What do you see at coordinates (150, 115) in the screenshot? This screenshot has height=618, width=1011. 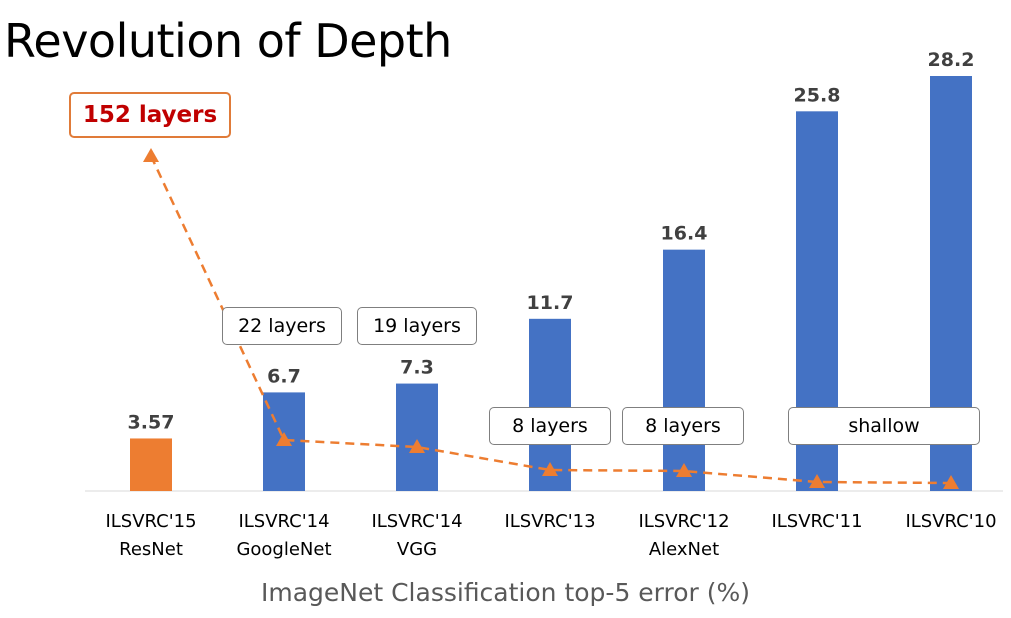 I see `layers-box: 152 layers` at bounding box center [150, 115].